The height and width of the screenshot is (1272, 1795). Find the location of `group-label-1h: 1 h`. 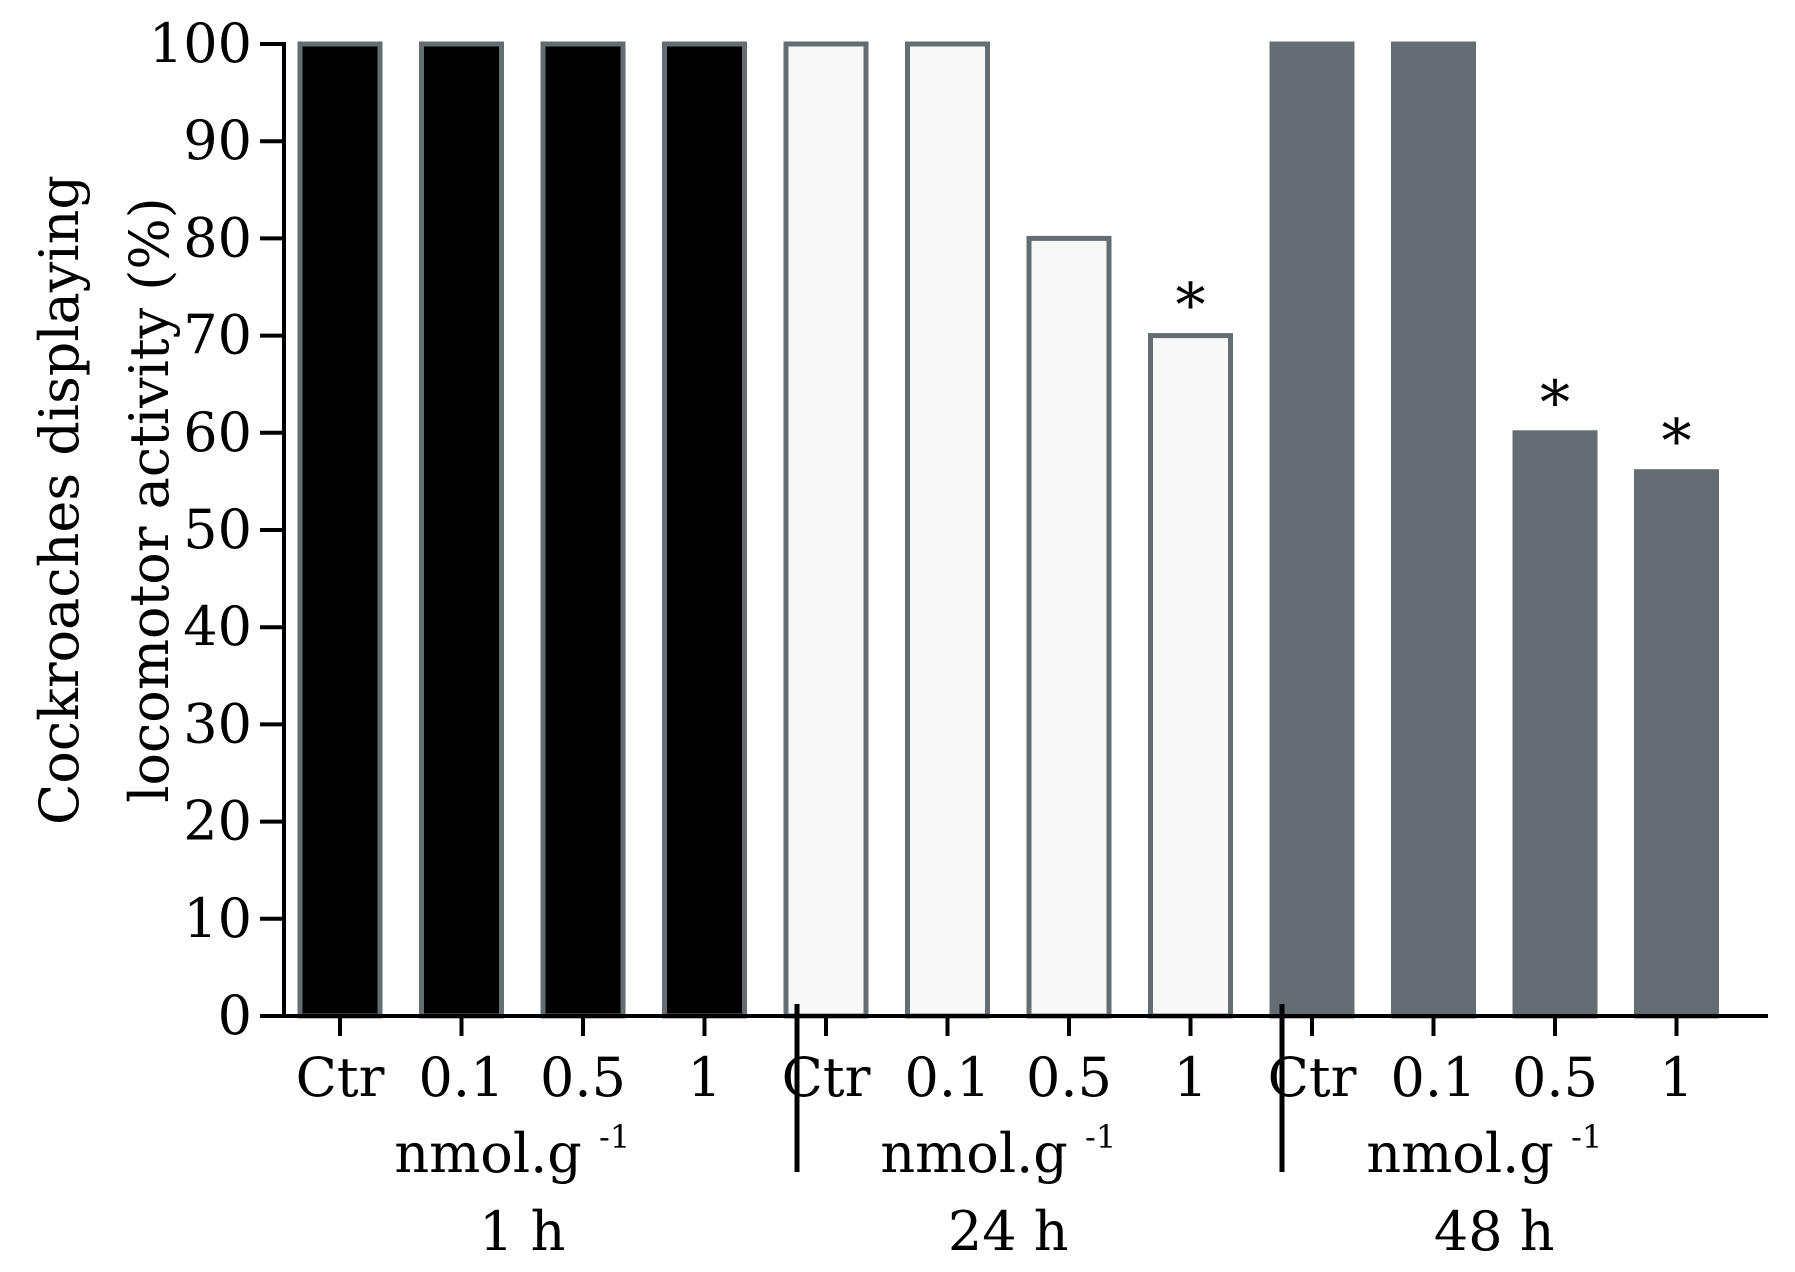

group-label-1h: 1 h is located at coordinates (522, 1231).